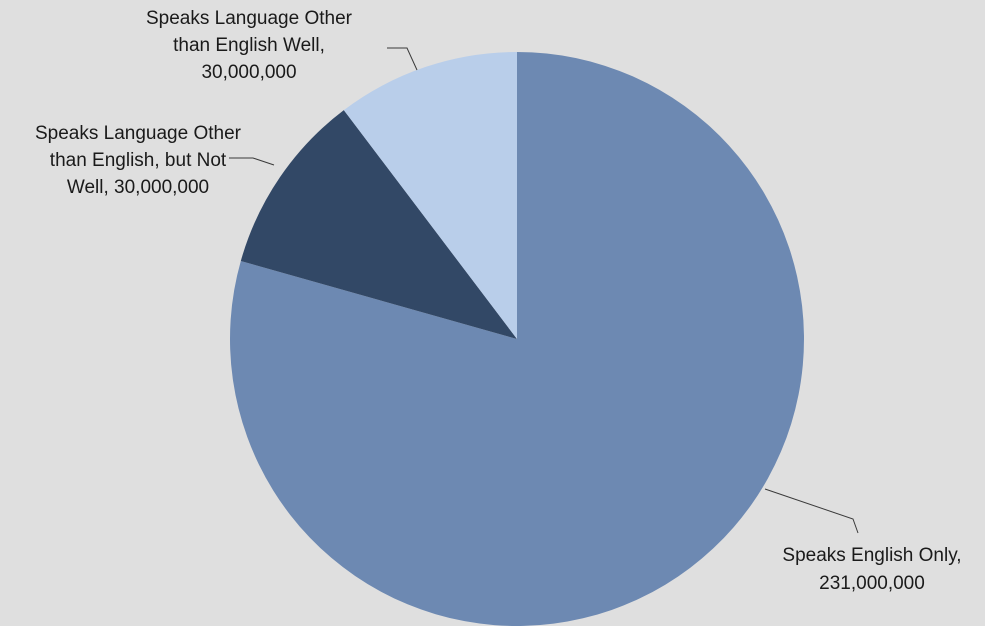 The image size is (985, 626). I want to click on leader-line-speaks-language-other-than-english-but-not-well, so click(252, 161).